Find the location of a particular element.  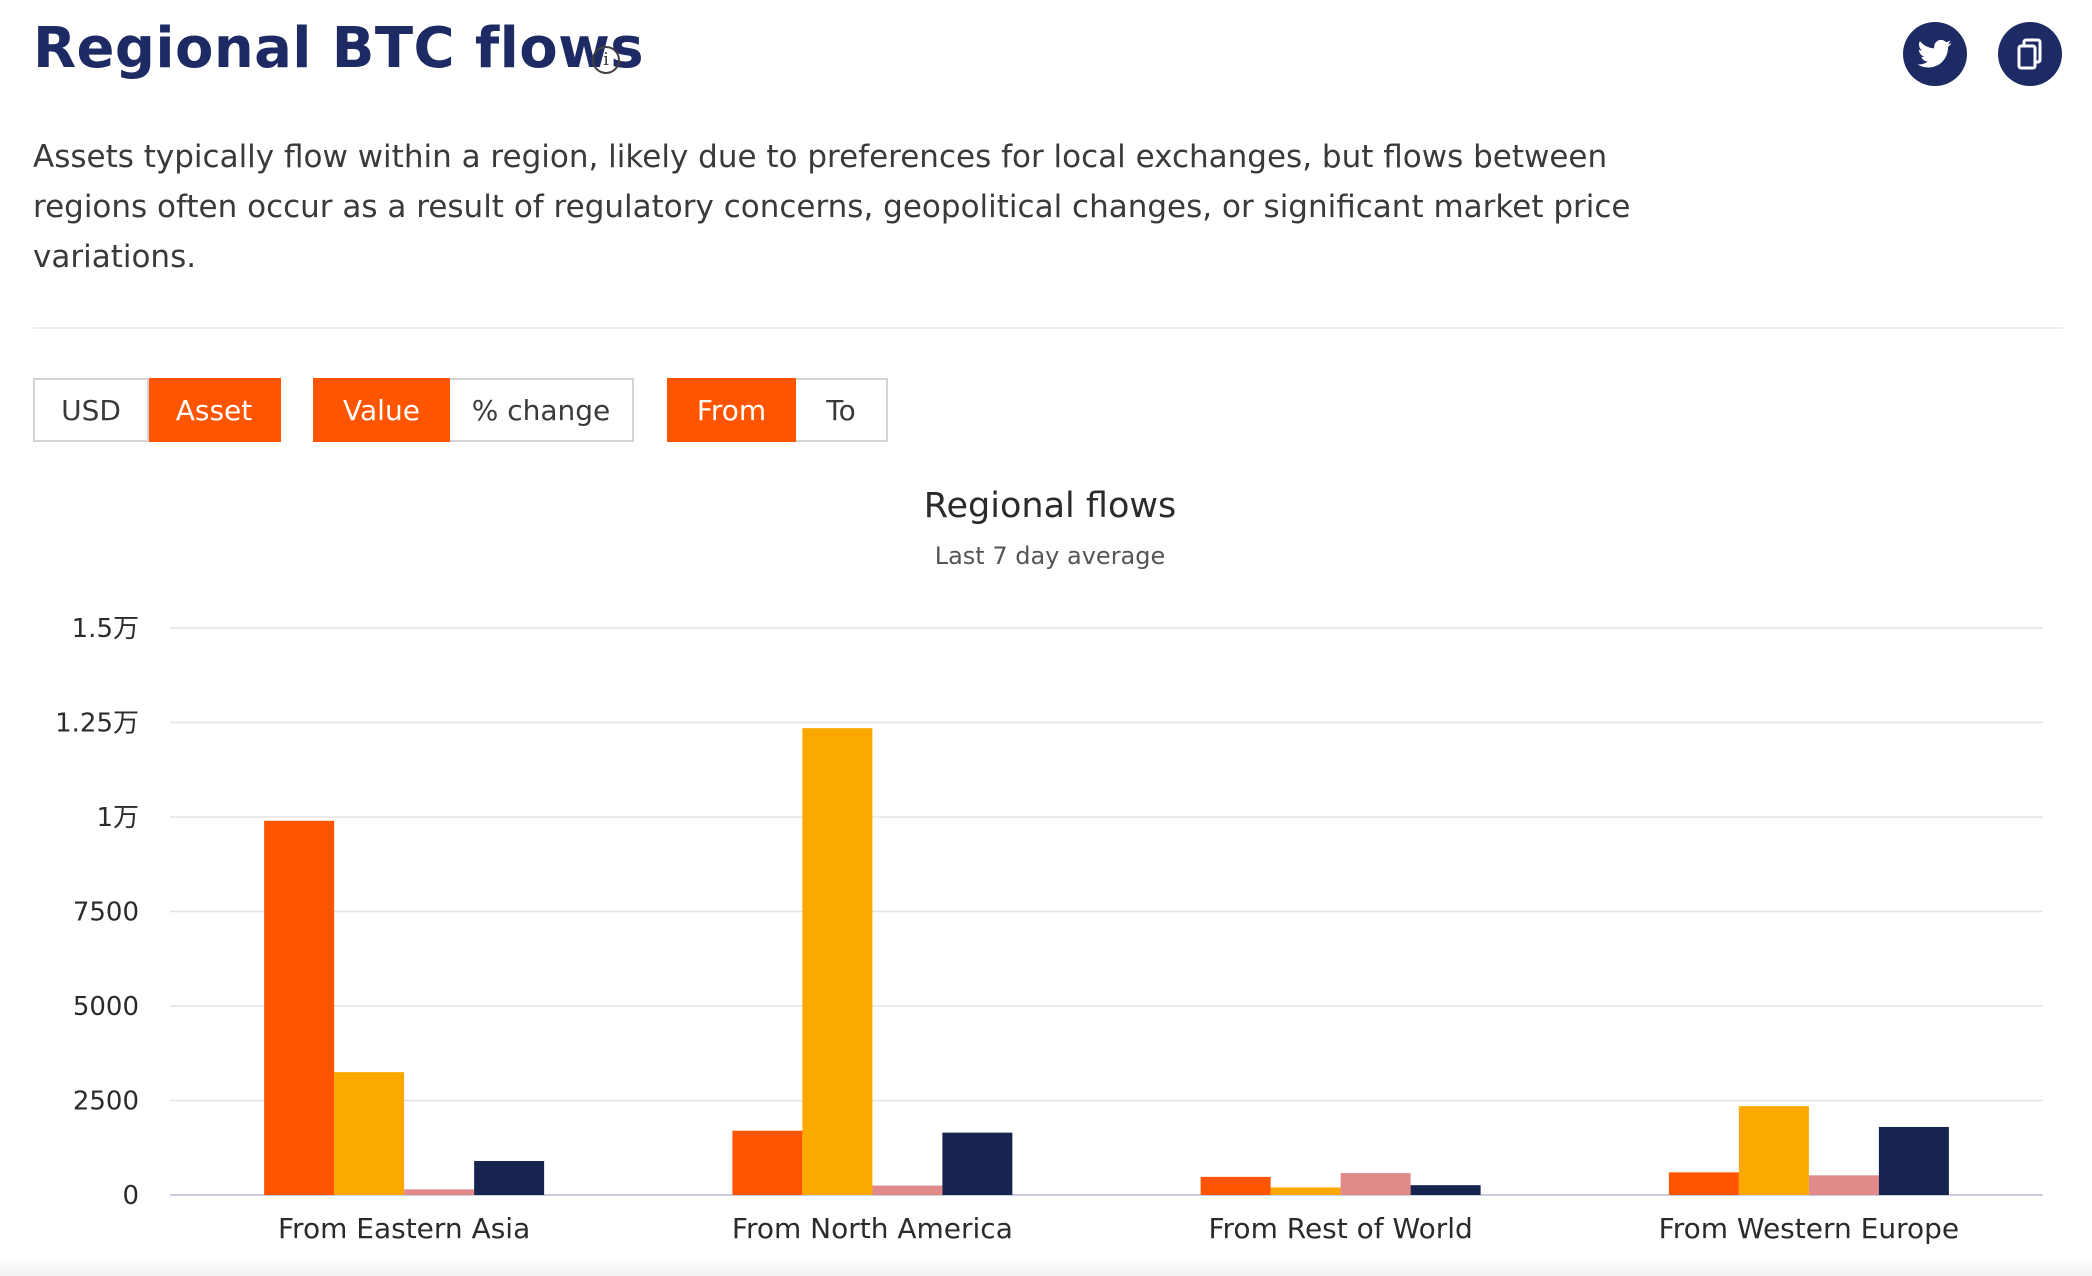

from-toggle-button: From is located at coordinates (731, 410).